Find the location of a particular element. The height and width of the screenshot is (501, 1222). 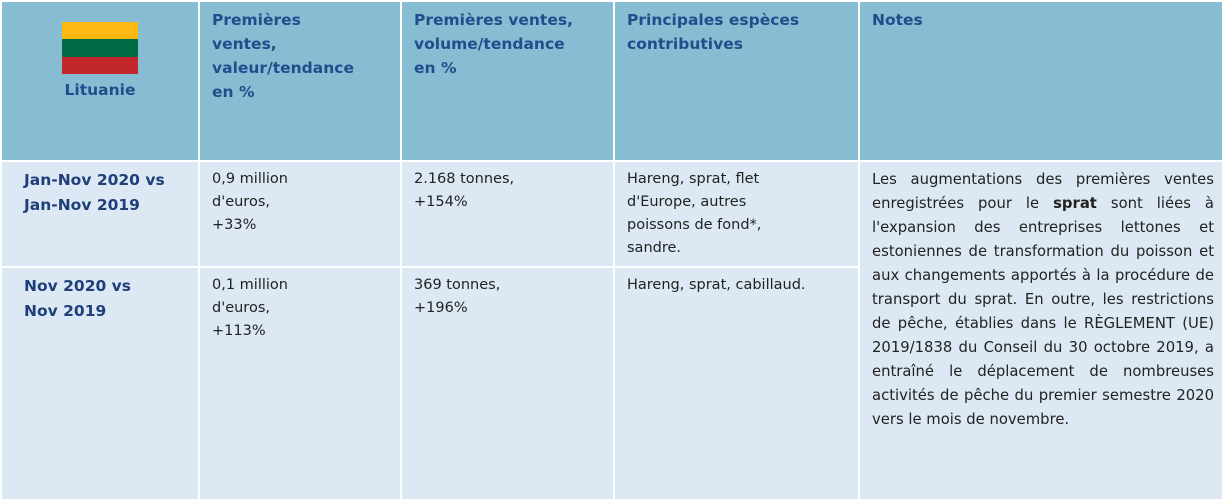

text-line: +33% is located at coordinates (234, 225).